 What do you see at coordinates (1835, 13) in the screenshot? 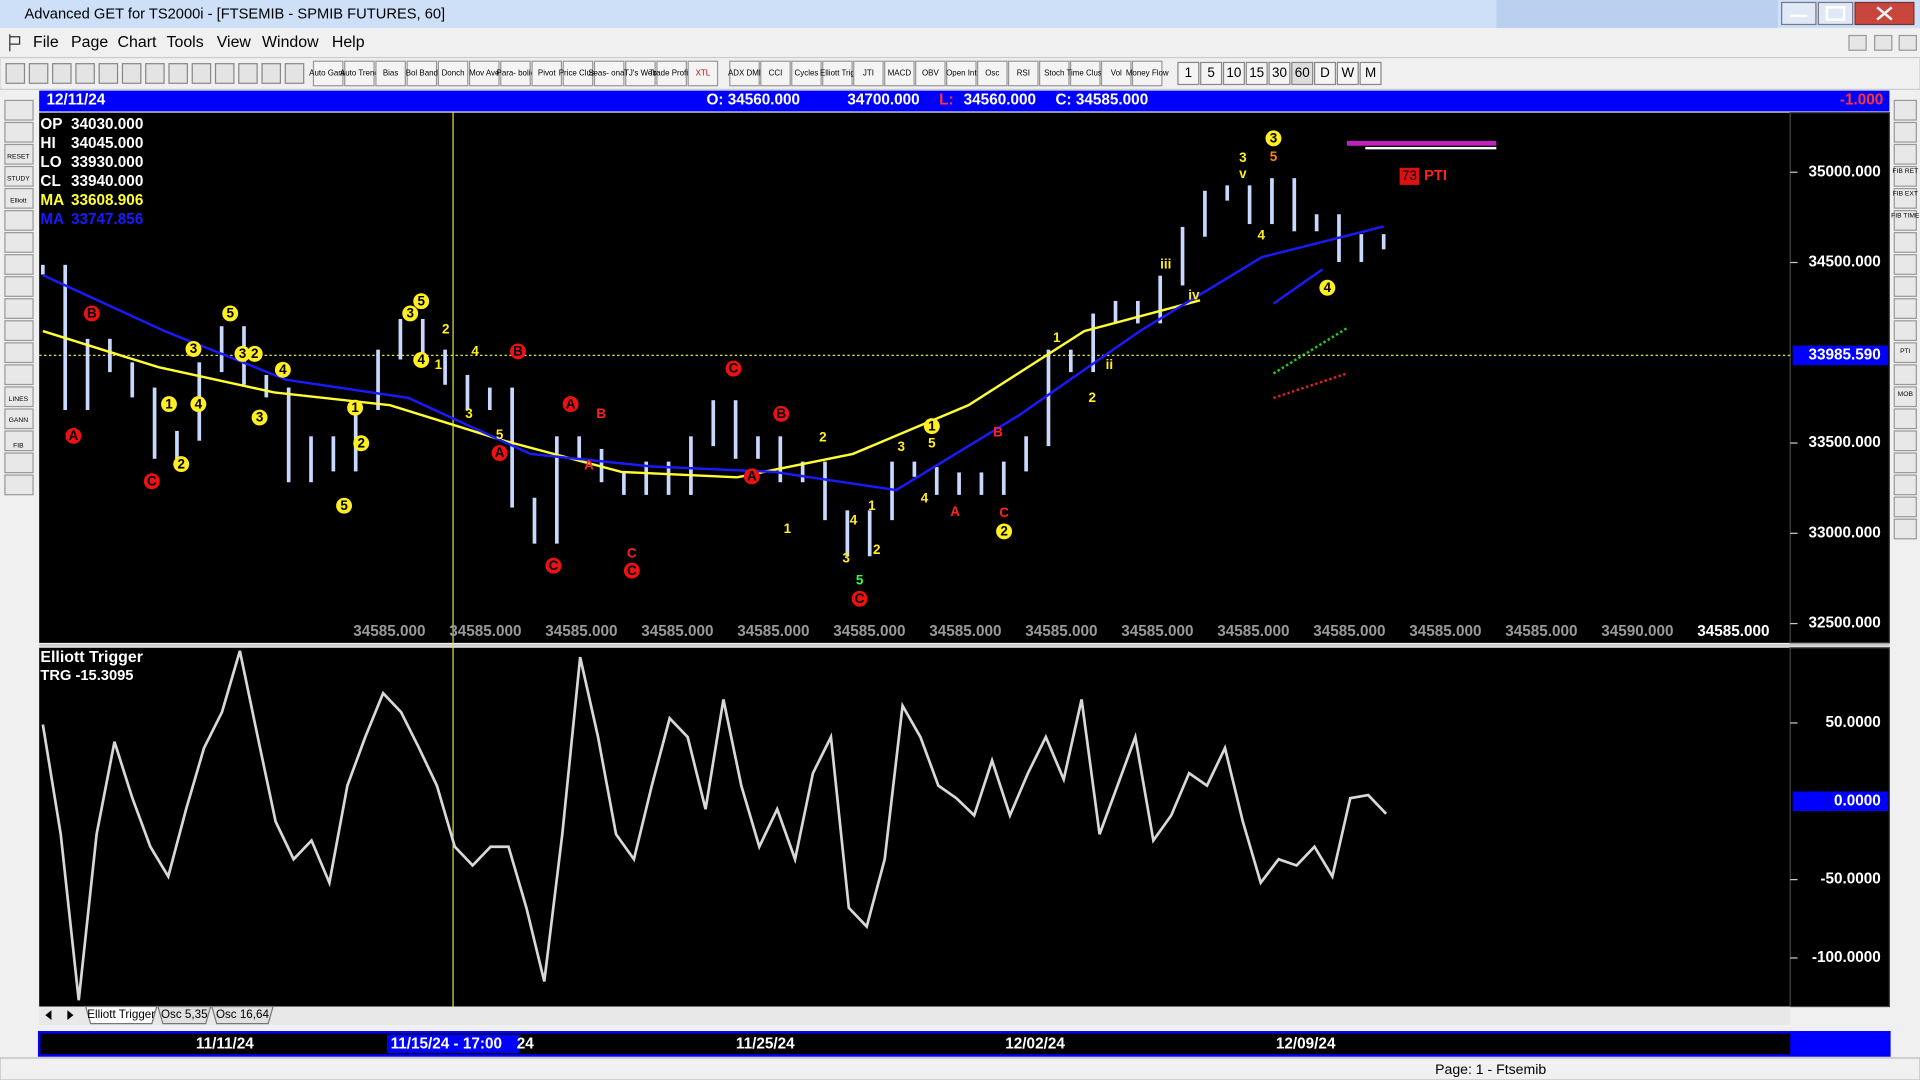
I see `maximize-button` at bounding box center [1835, 13].